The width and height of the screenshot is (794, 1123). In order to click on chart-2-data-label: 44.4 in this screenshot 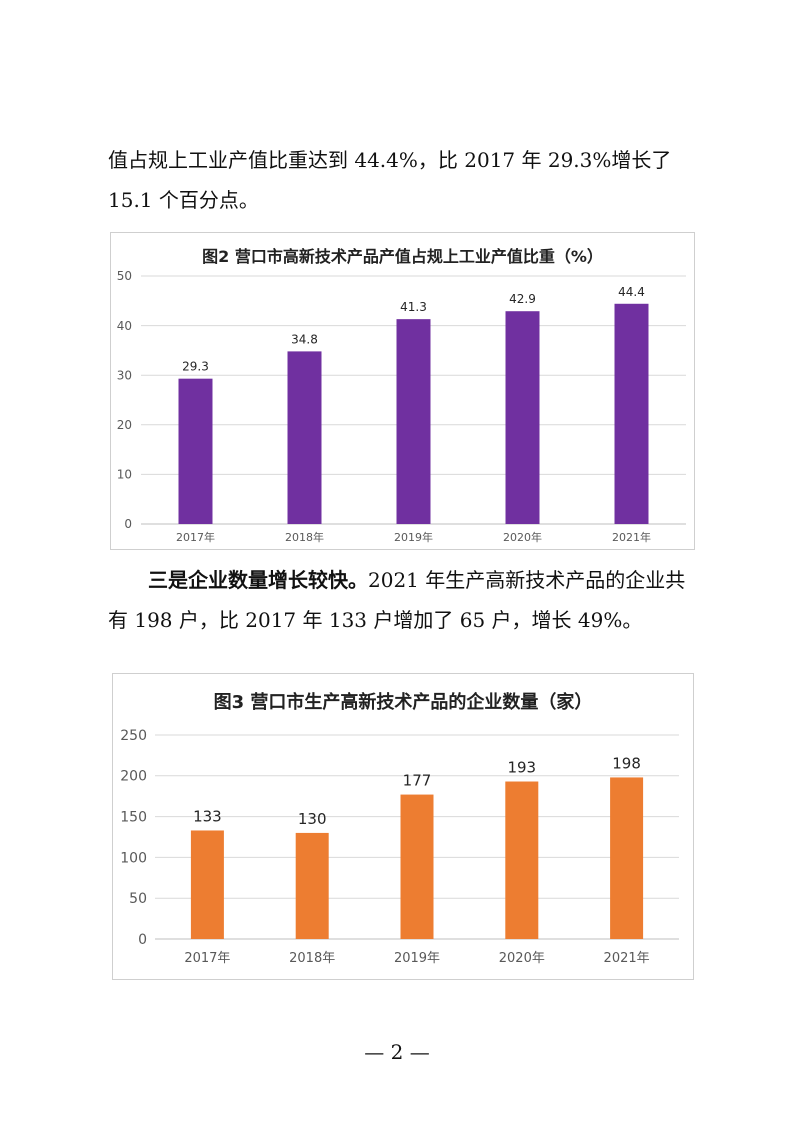, I will do `click(631, 292)`.